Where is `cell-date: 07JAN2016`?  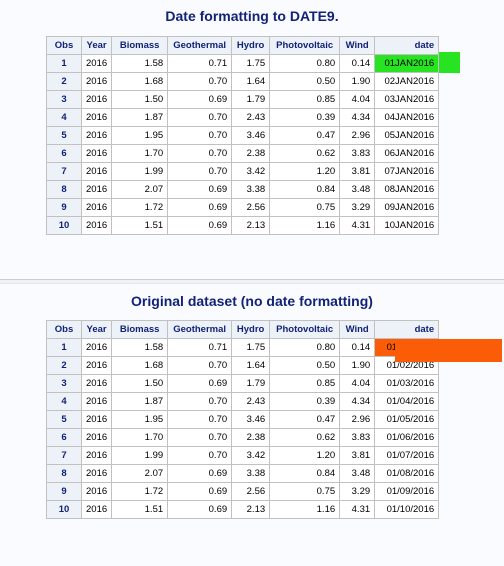
cell-date: 07JAN2016 is located at coordinates (407, 172).